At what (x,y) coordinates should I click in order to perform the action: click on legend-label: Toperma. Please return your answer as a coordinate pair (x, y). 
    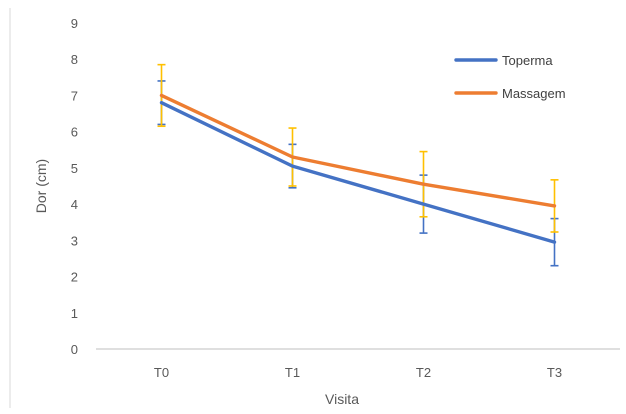
    Looking at the image, I should click on (527, 60).